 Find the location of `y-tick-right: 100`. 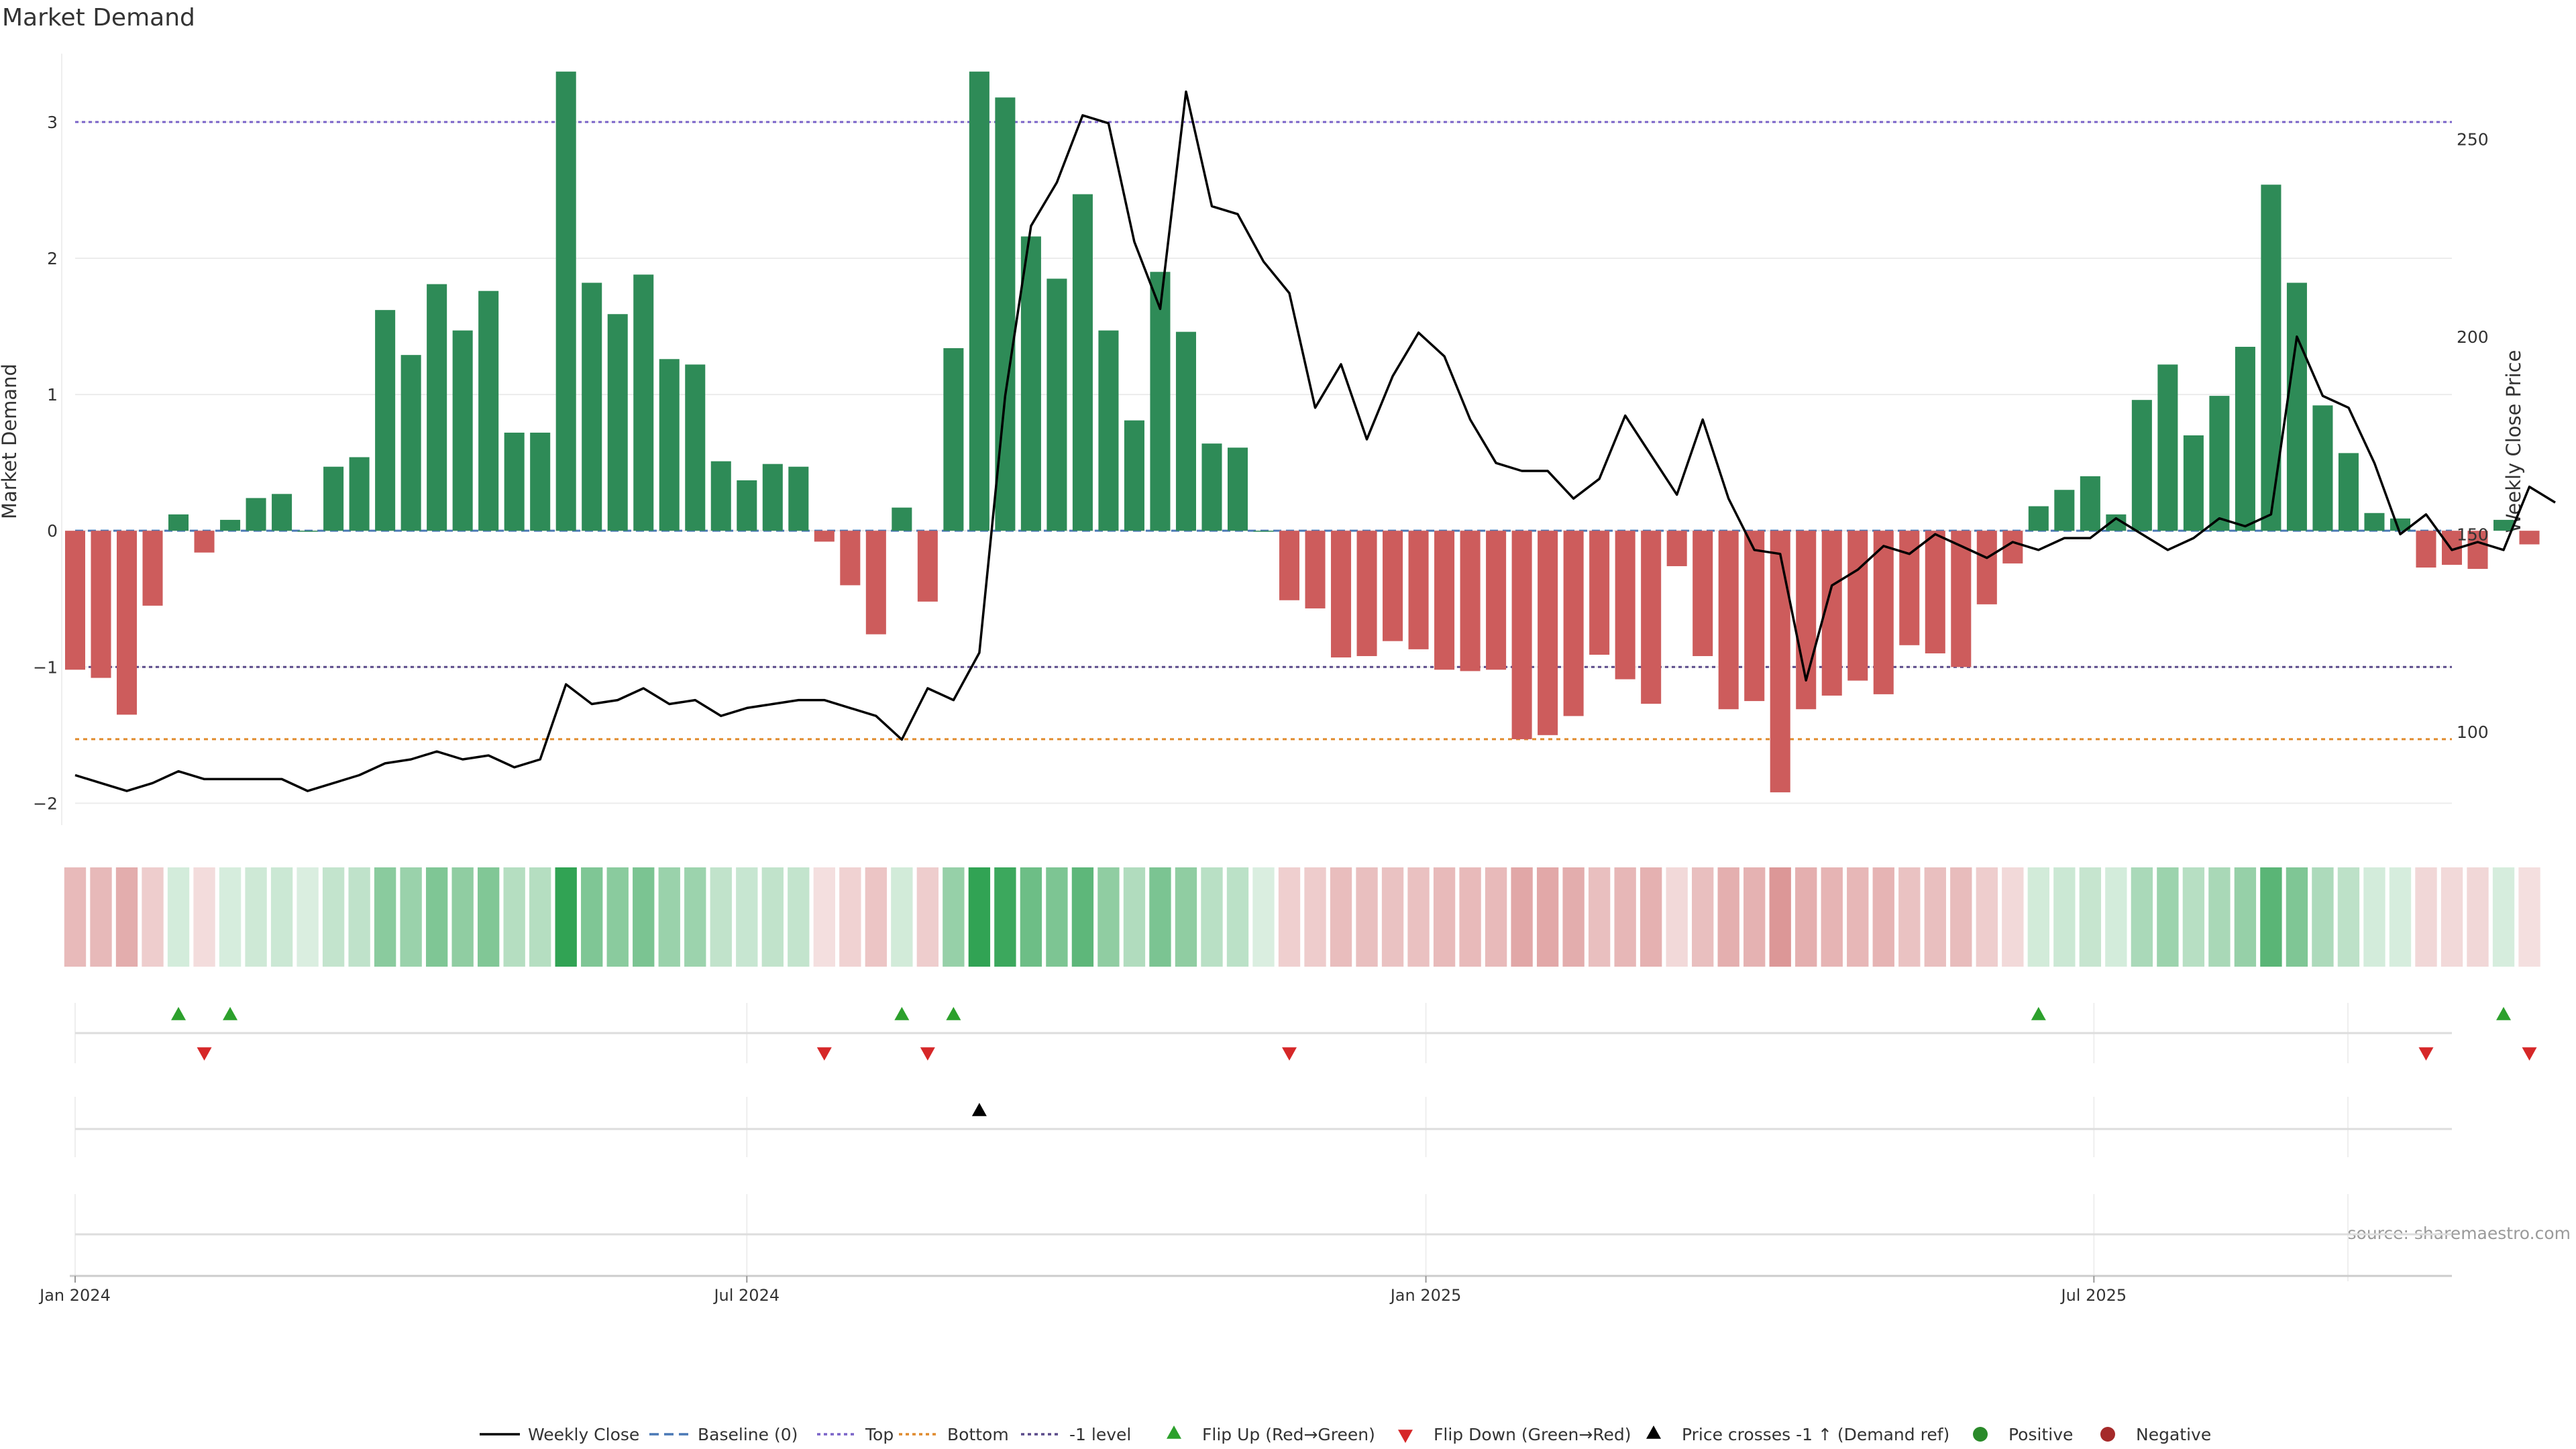

y-tick-right: 100 is located at coordinates (2473, 732).